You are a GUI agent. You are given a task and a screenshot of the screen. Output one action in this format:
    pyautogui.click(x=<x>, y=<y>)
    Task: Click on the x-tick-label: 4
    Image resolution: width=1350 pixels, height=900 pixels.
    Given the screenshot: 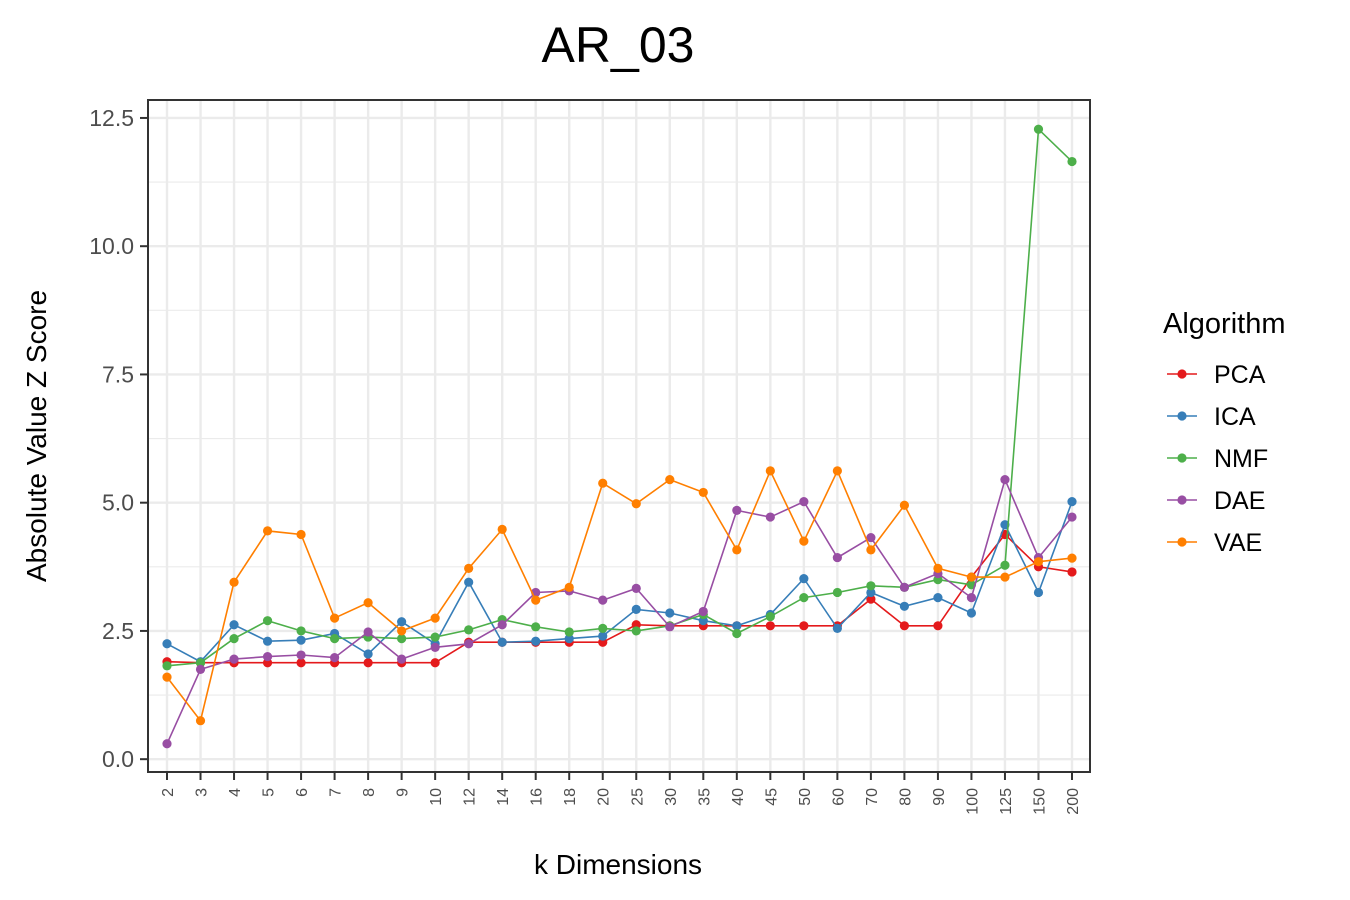 What is the action you would take?
    pyautogui.click(x=235, y=792)
    